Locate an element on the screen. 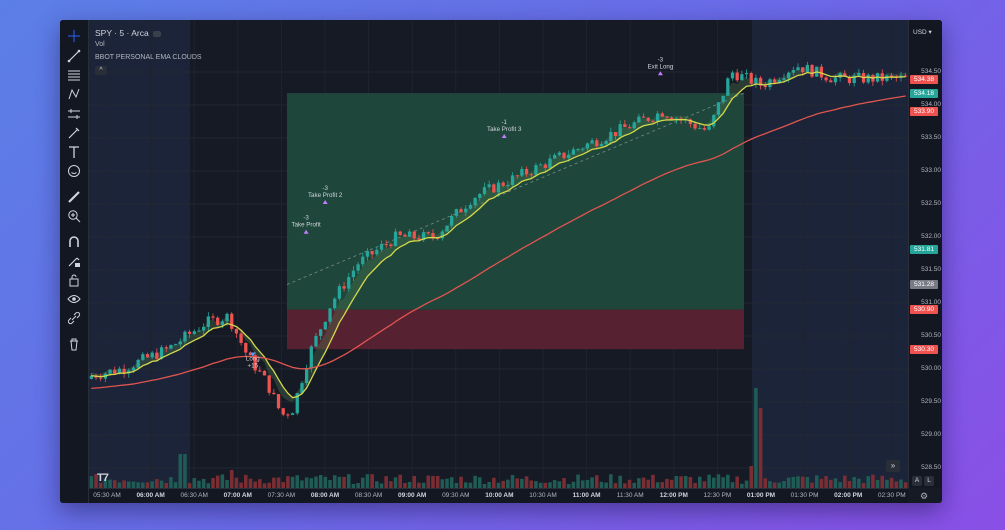  ema-indicator-label: BBOT PERSONAL EMA CLOUDS is located at coordinates (148, 57).